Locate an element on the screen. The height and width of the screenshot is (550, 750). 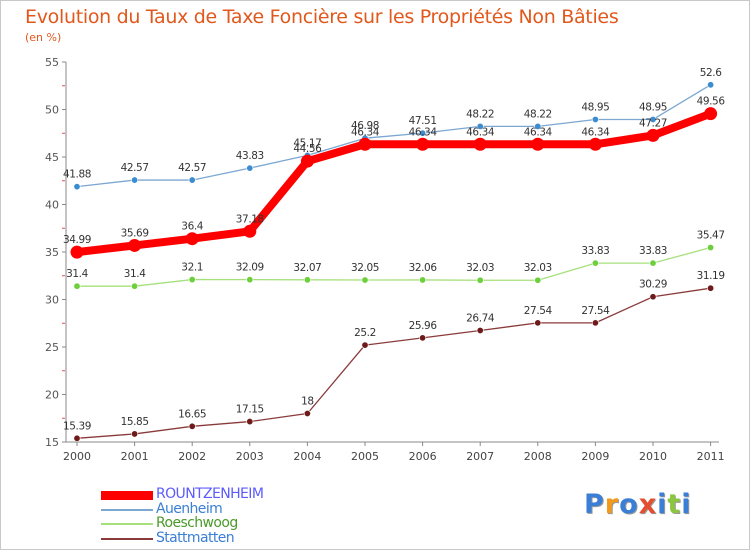
data-label-stattmatten: 16.65 is located at coordinates (192, 414).